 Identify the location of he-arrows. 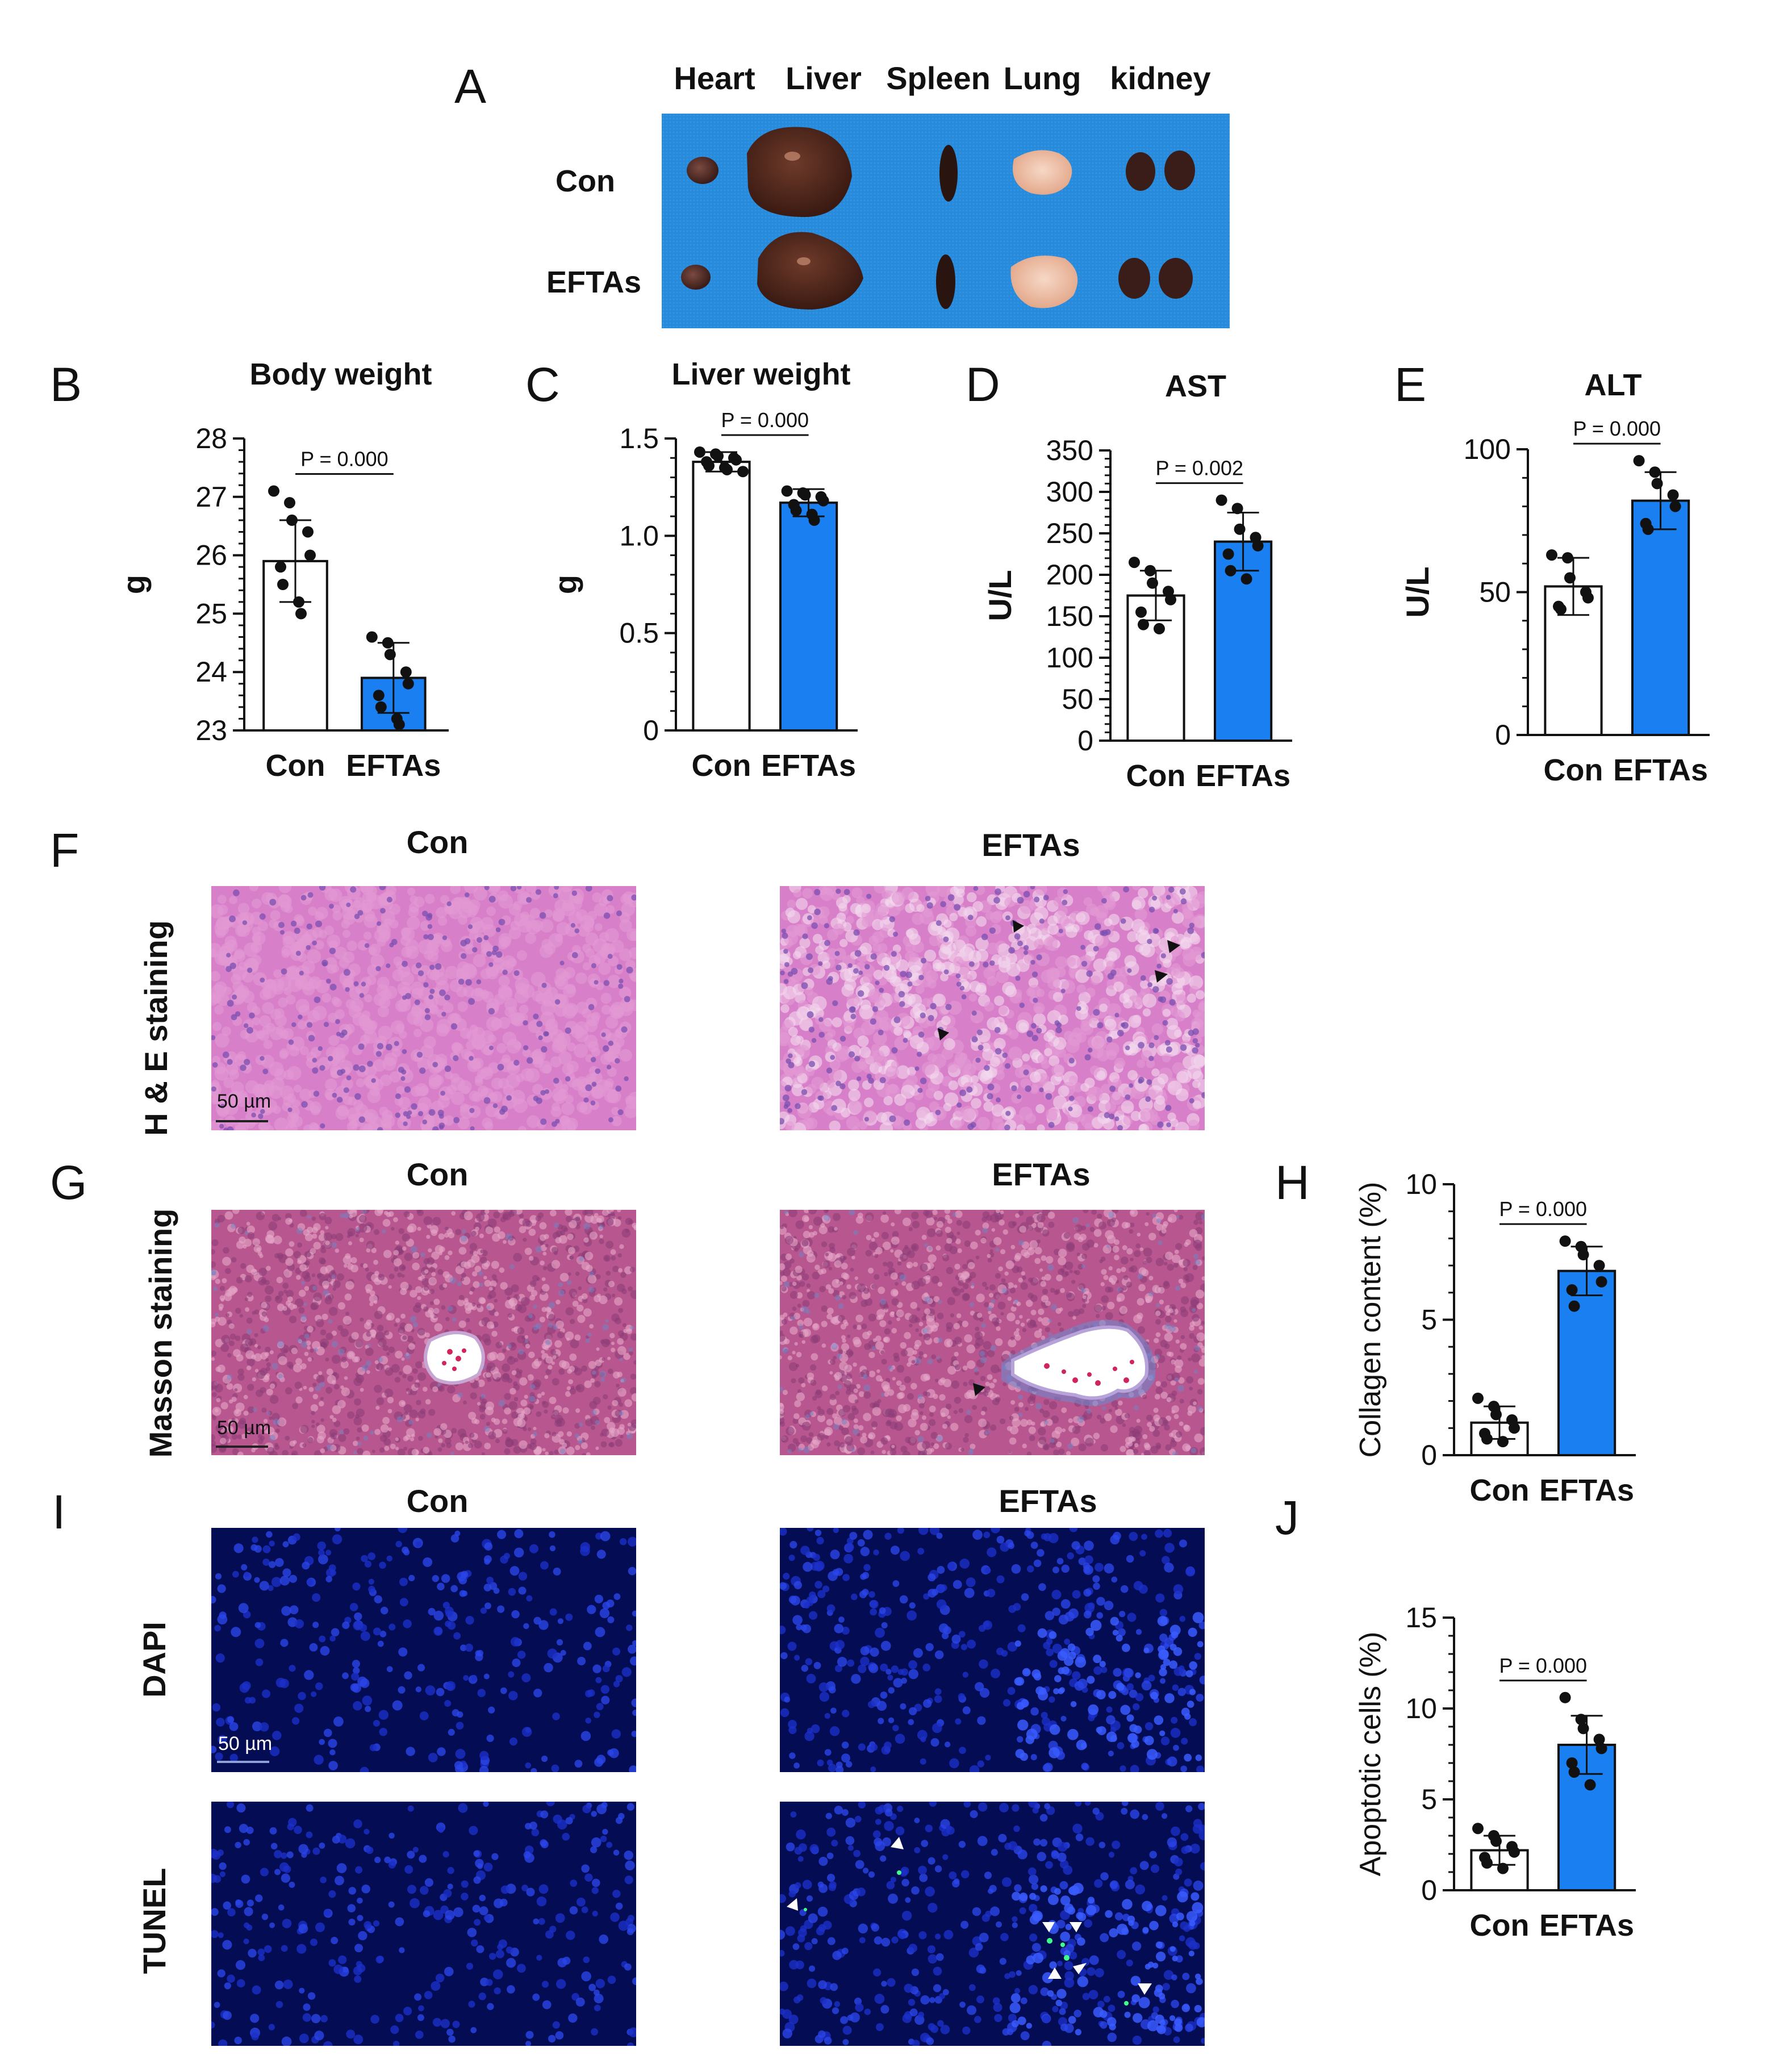
(1059, 980).